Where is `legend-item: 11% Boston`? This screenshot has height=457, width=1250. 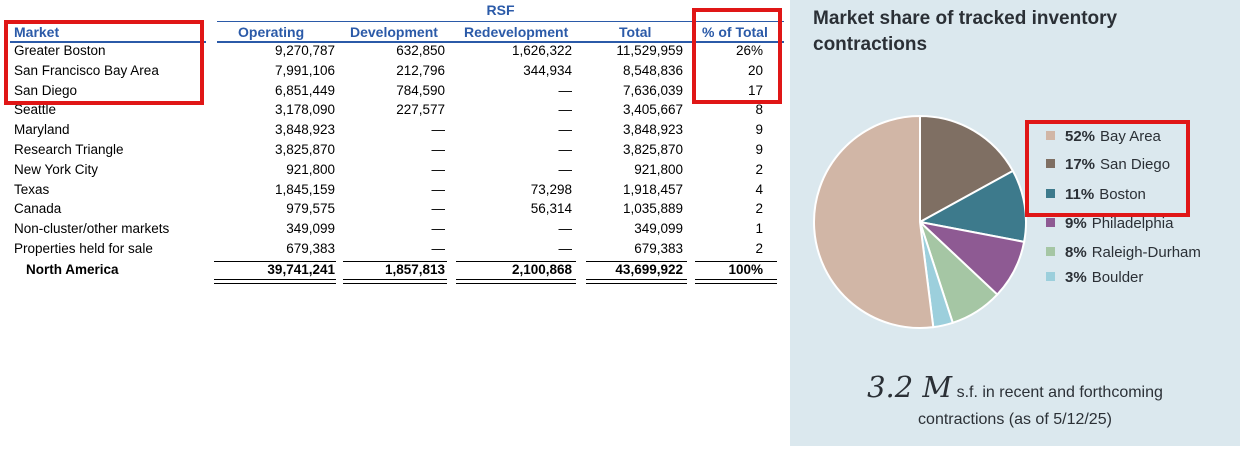 legend-item: 11% Boston is located at coordinates (1096, 195).